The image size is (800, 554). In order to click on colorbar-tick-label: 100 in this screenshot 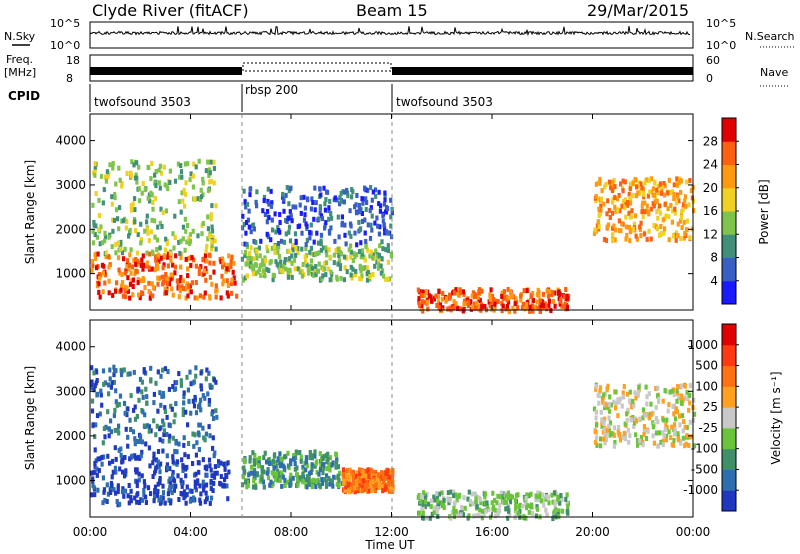, I will do `click(706, 386)`.